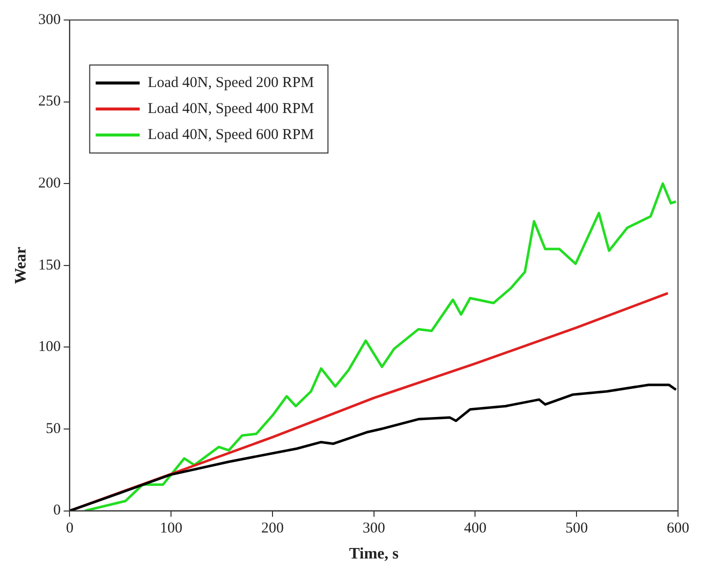 The height and width of the screenshot is (576, 706). What do you see at coordinates (21, 265) in the screenshot?
I see `y-axis-title: Wear` at bounding box center [21, 265].